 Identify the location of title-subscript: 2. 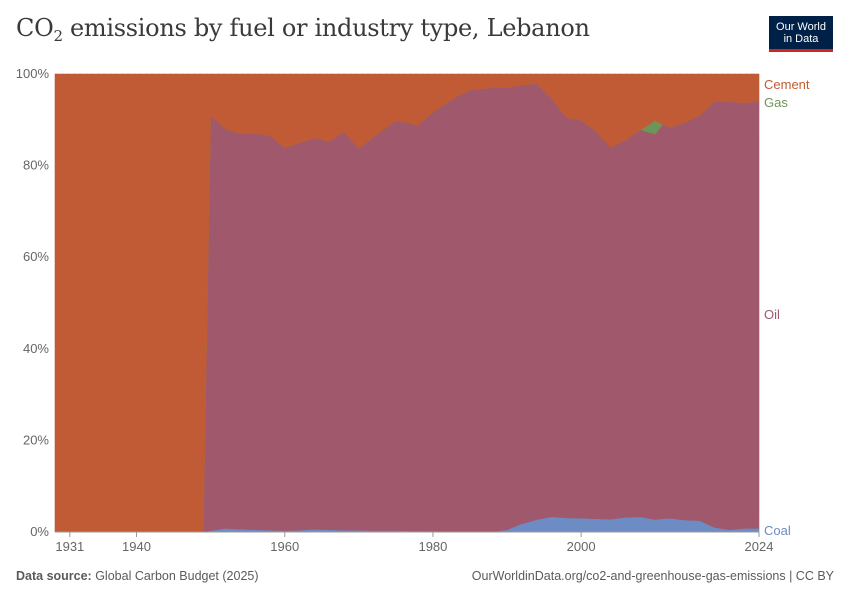
(58, 36).